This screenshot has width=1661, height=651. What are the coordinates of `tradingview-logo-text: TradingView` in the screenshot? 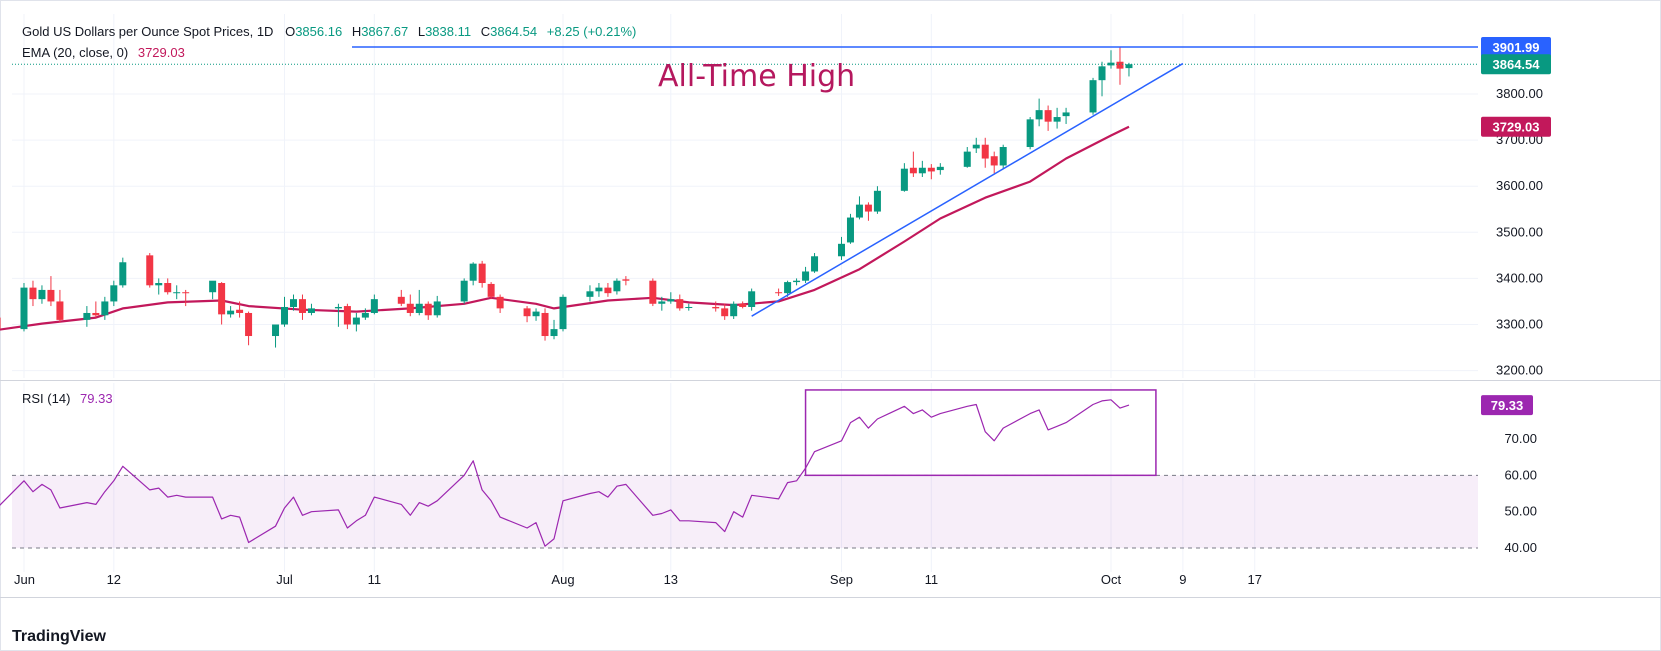 It's located at (59, 636).